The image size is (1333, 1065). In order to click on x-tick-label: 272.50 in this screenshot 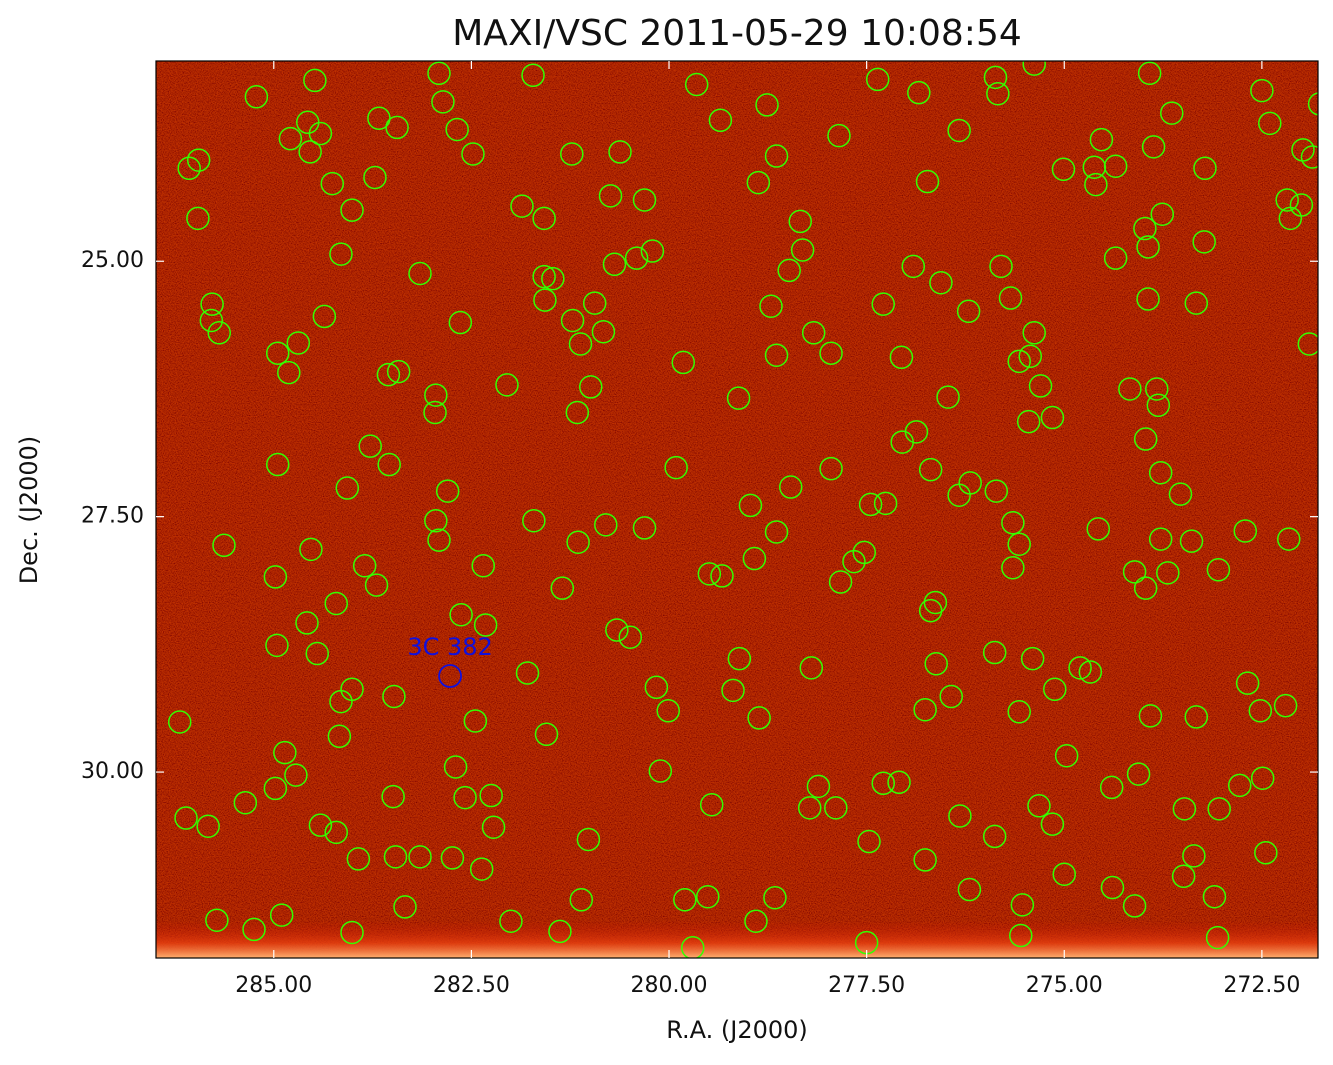, I will do `click(1261, 985)`.